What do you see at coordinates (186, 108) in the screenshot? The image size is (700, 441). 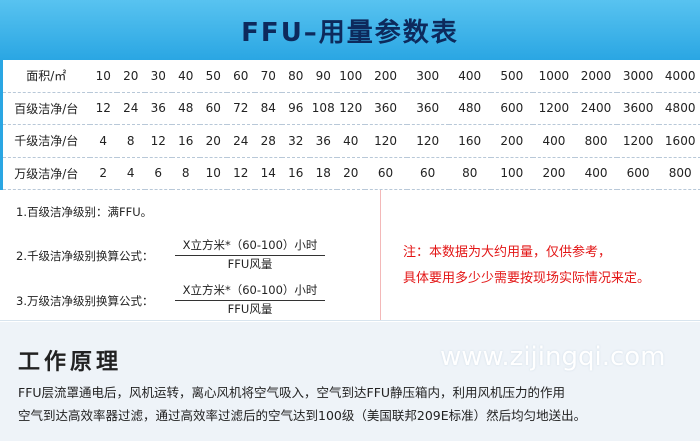 I see `cell: 48` at bounding box center [186, 108].